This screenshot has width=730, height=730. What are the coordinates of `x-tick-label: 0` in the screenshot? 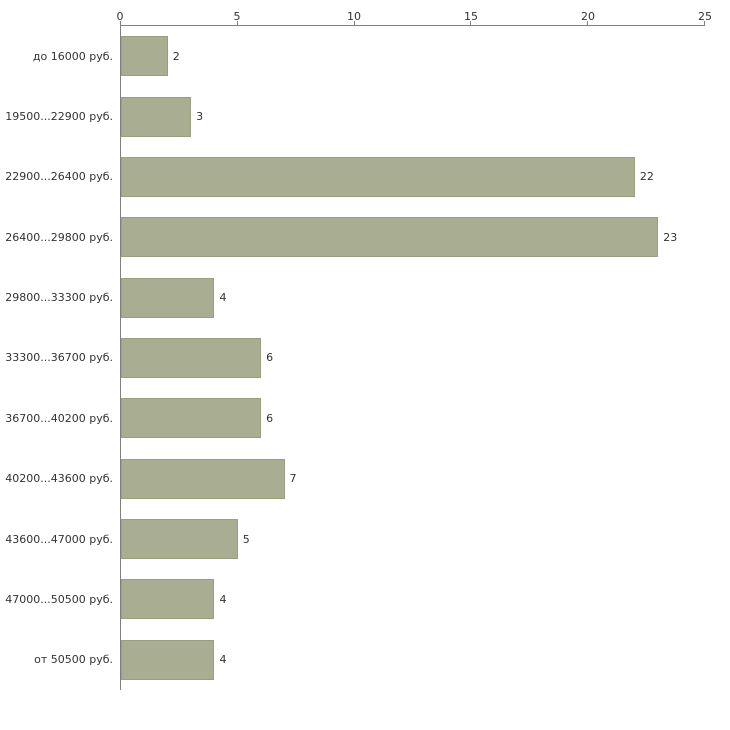 It's located at (120, 16).